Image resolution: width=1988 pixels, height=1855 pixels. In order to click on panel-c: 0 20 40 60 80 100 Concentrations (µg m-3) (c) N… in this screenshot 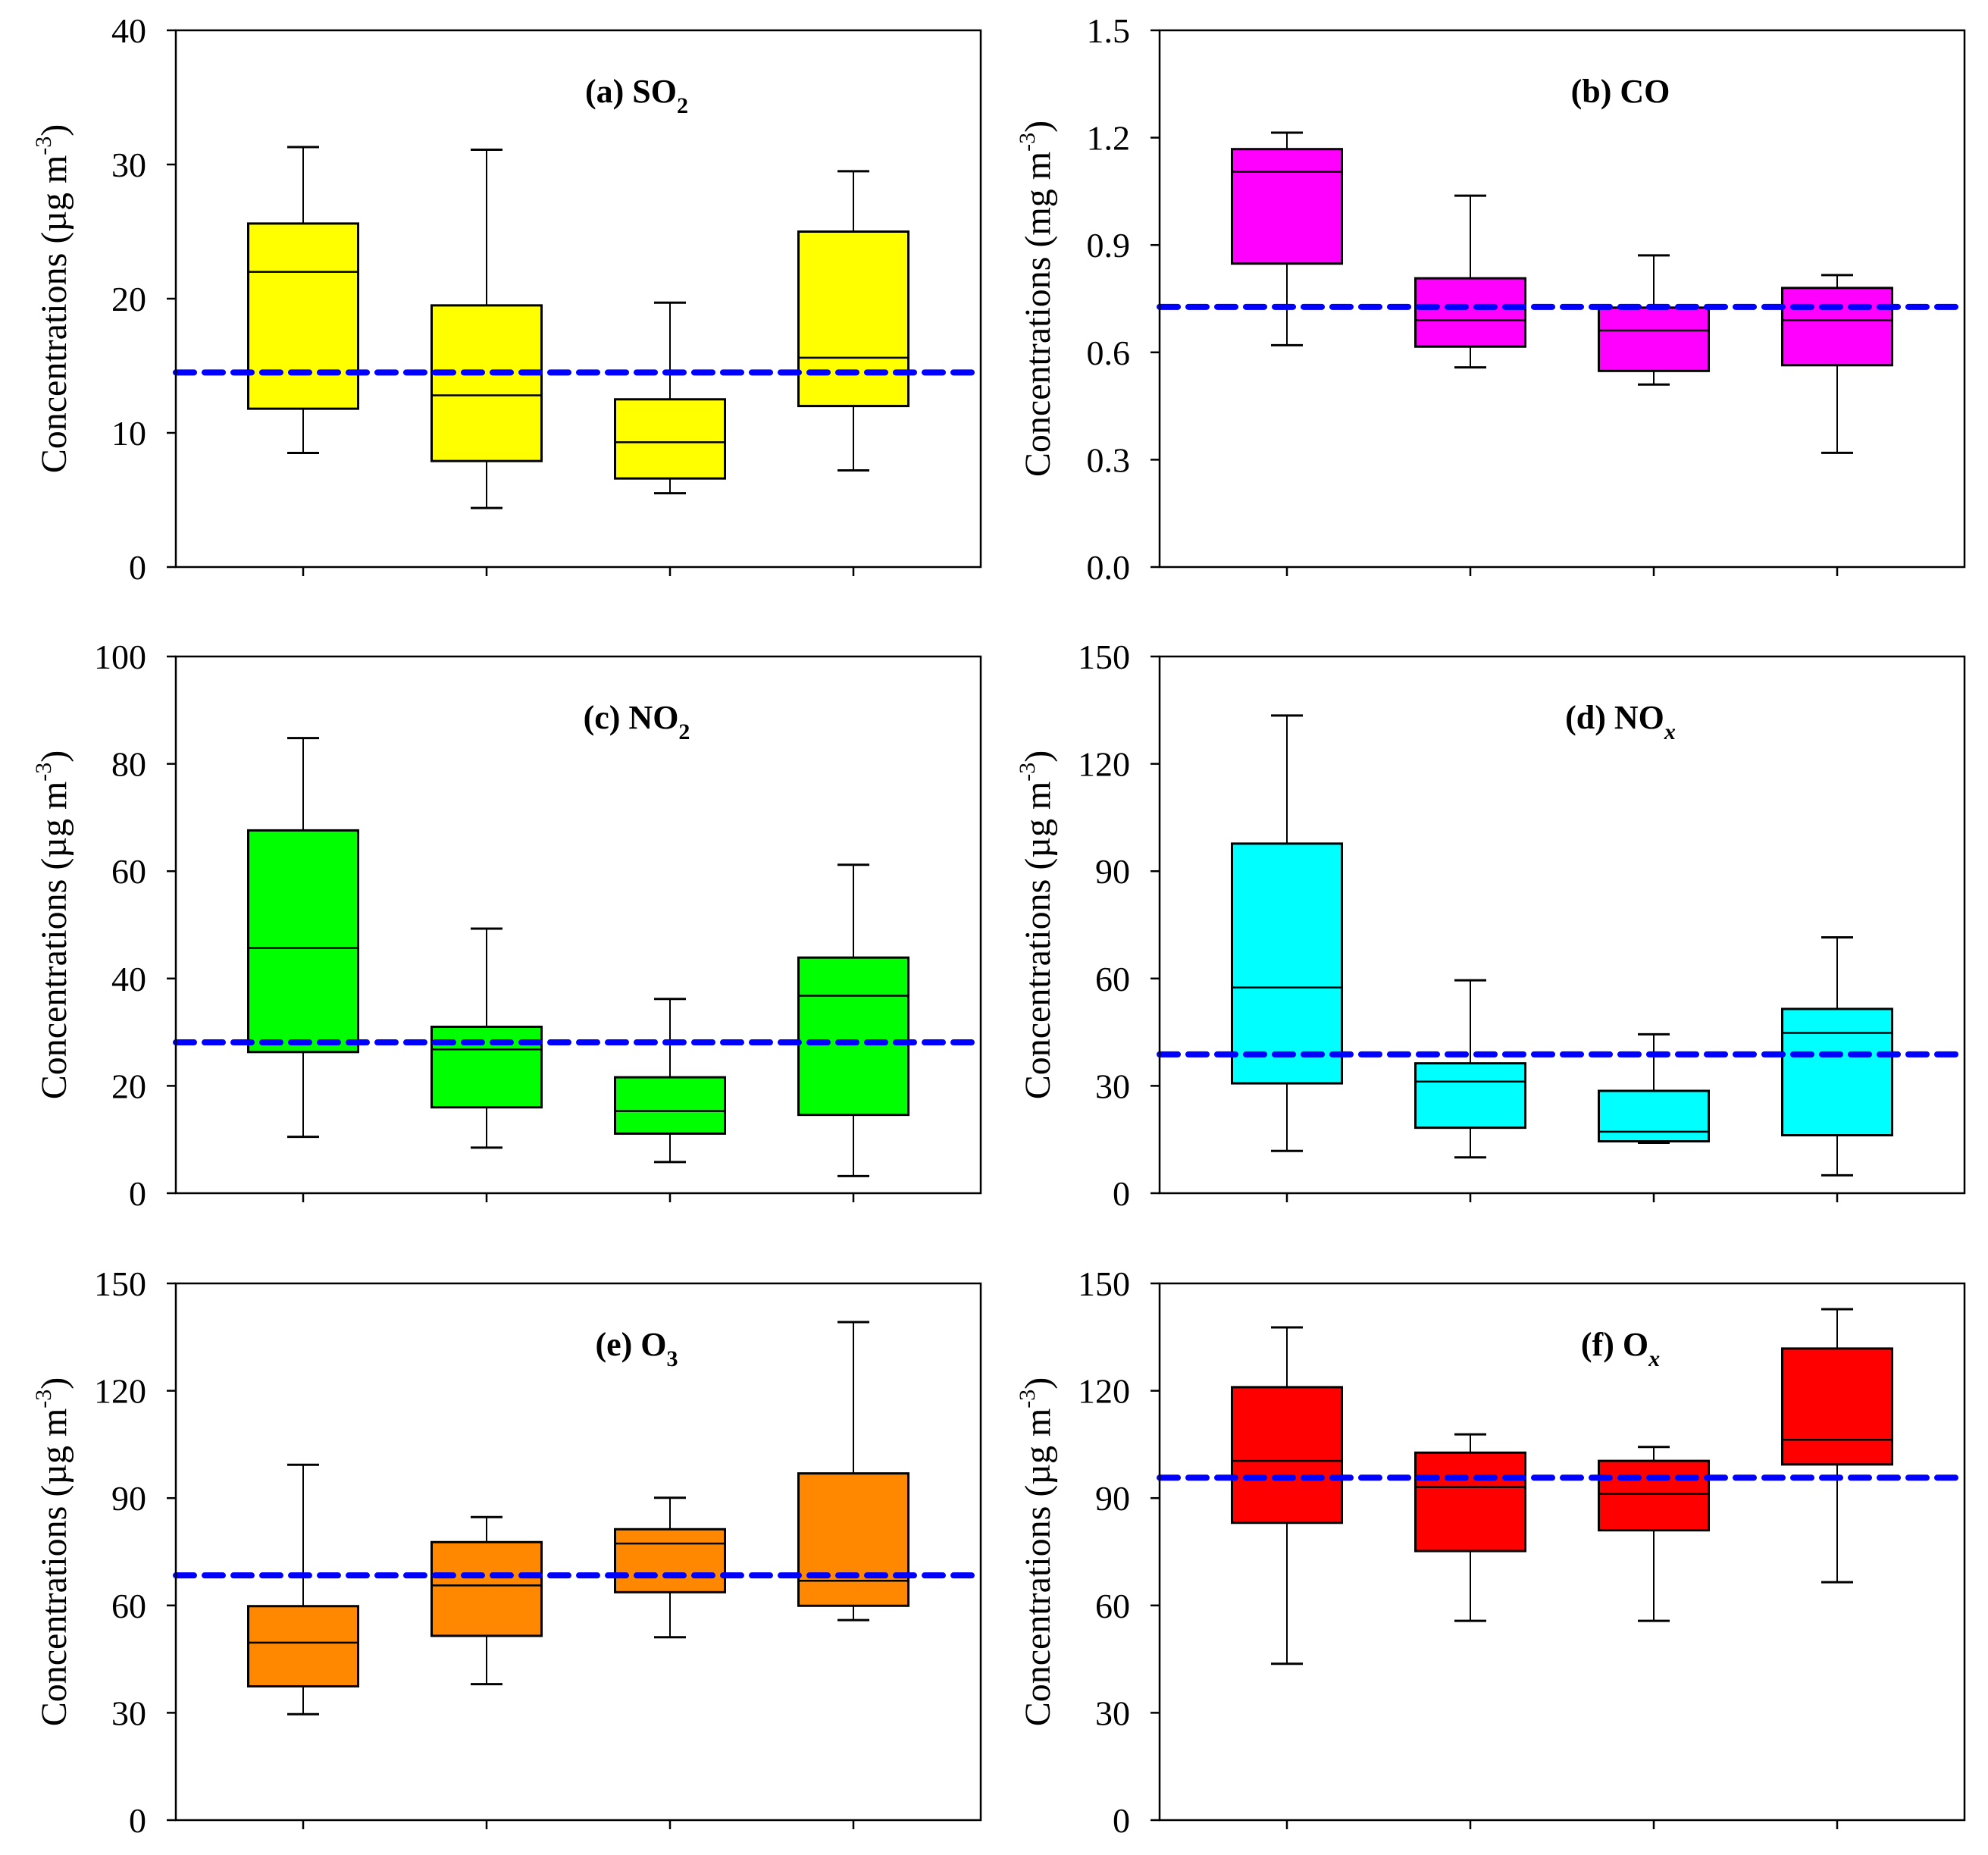, I will do `click(508, 925)`.